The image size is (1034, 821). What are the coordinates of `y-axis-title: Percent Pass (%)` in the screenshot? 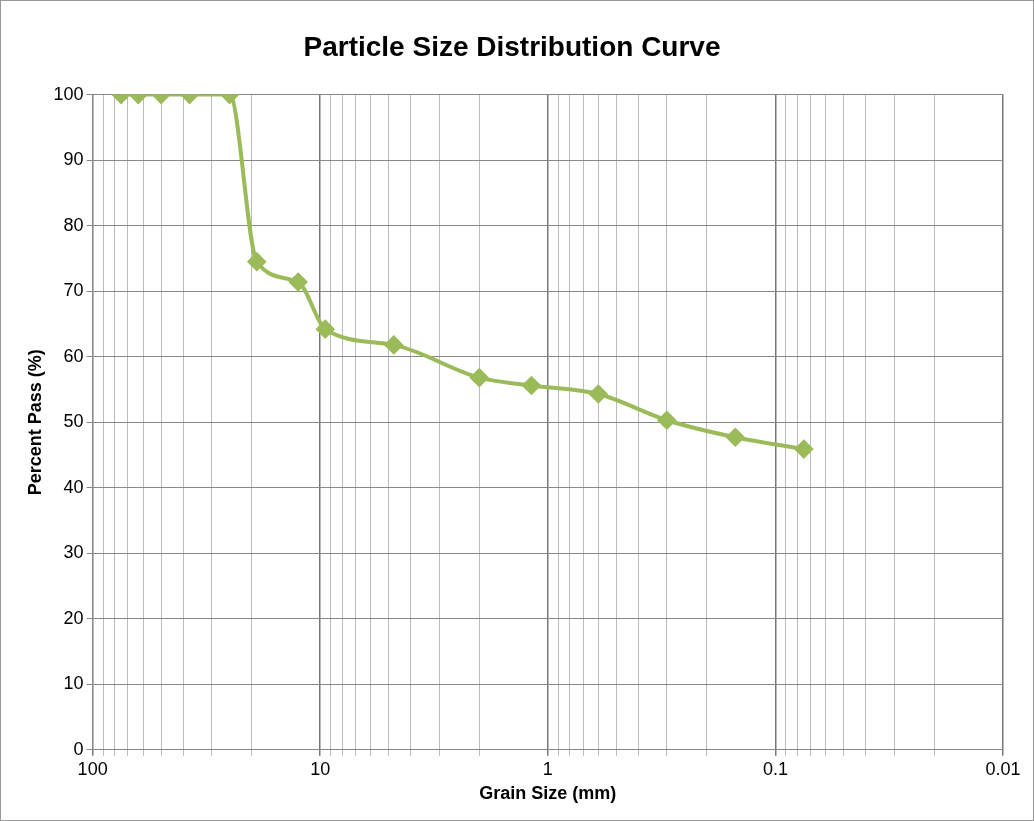 It's located at (34, 422).